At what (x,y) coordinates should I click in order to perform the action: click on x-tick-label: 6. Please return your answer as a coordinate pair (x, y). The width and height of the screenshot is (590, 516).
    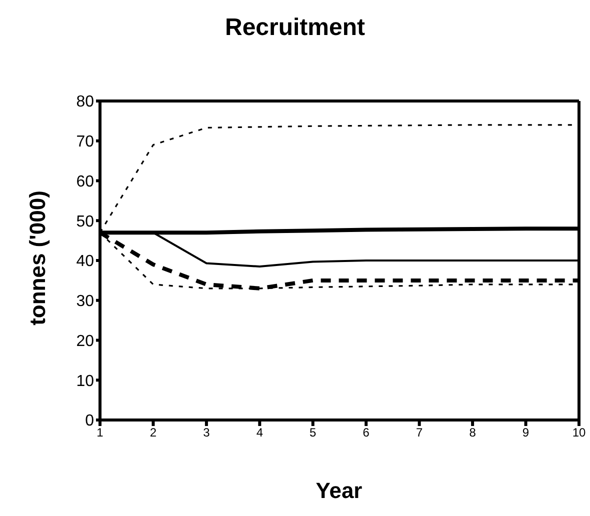
    Looking at the image, I should click on (366, 433).